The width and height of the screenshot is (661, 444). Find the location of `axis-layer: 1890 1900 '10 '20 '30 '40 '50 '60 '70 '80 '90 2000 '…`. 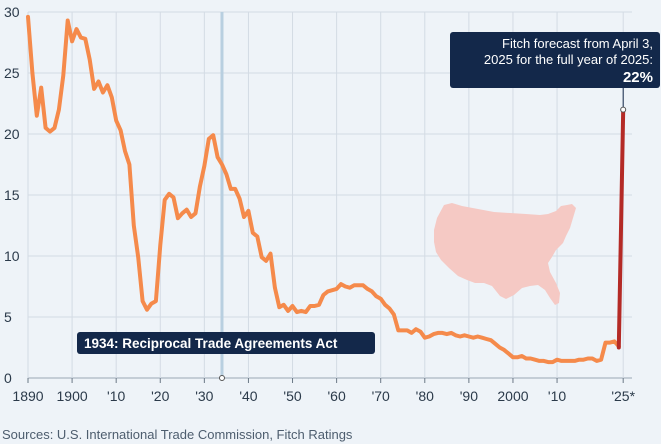

axis-layer: 1890 1900 '10 '20 '30 '40 '50 '60 '70 '80 '90 2000 '… is located at coordinates (324, 391).